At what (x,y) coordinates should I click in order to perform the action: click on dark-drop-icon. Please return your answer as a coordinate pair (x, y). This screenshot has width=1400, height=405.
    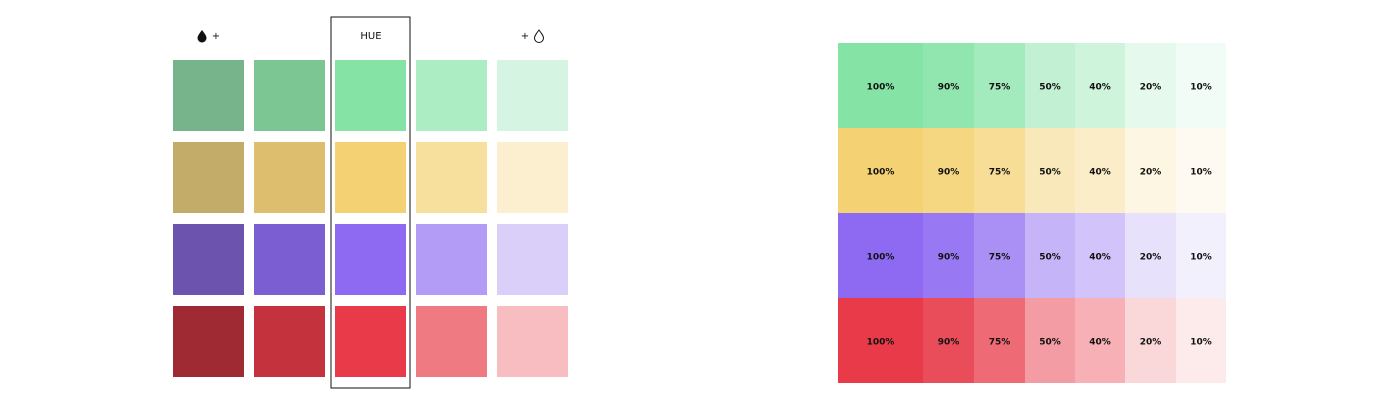
    Looking at the image, I should click on (202, 36).